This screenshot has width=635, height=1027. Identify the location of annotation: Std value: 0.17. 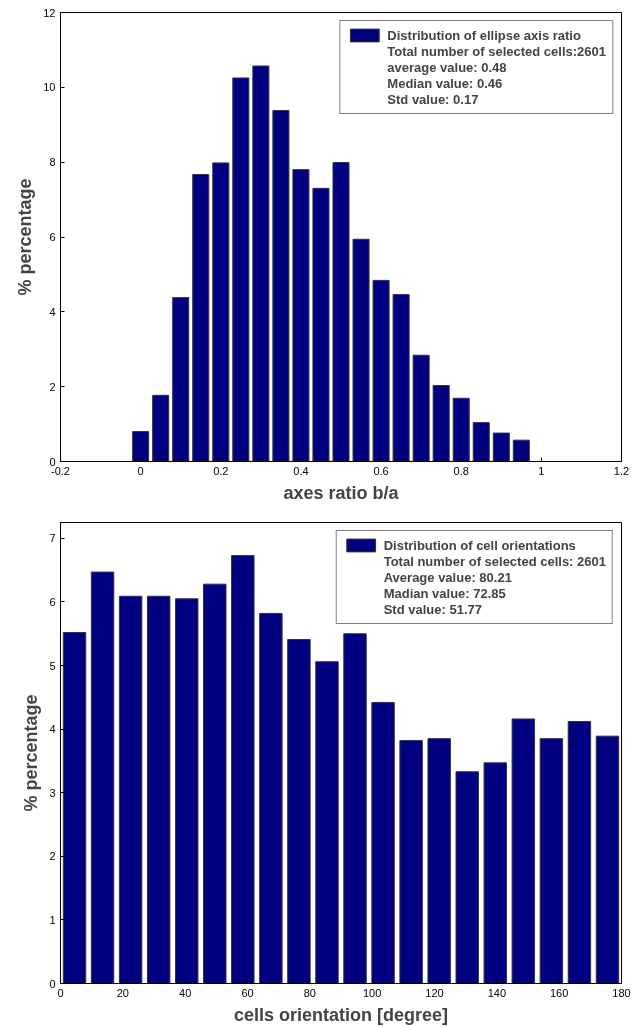
(433, 99).